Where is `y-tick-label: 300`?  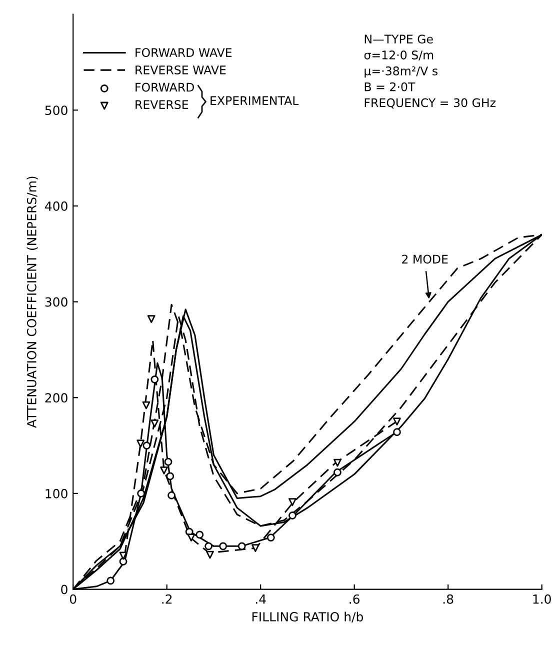 y-tick-label: 300 is located at coordinates (56, 302).